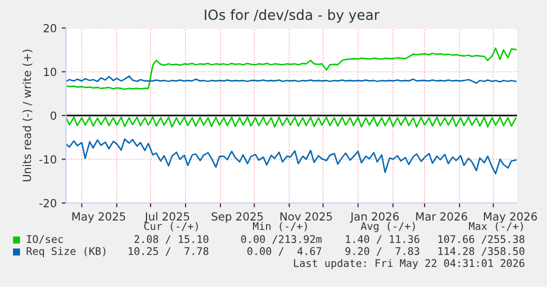 Image resolution: width=547 pixels, height=287 pixels. Describe the element at coordinates (284, 251) in the screenshot. I see `text: 0.00 / 4.67` at that location.